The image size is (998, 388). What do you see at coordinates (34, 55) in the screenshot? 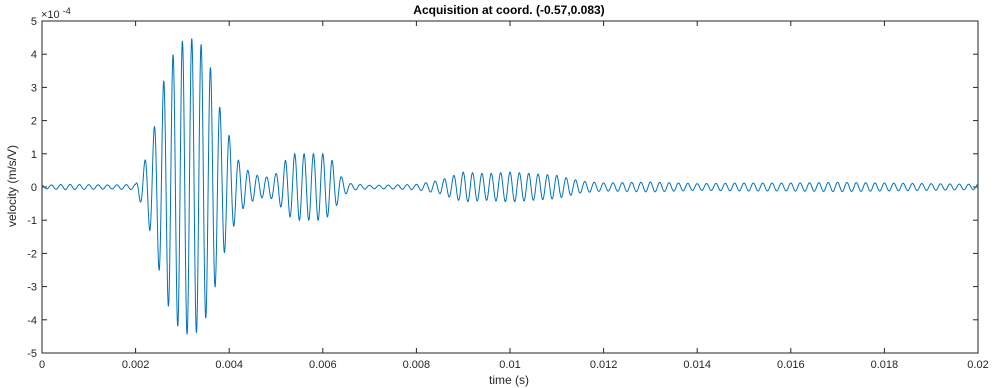
I see `y-tick-label: 4` at bounding box center [34, 55].